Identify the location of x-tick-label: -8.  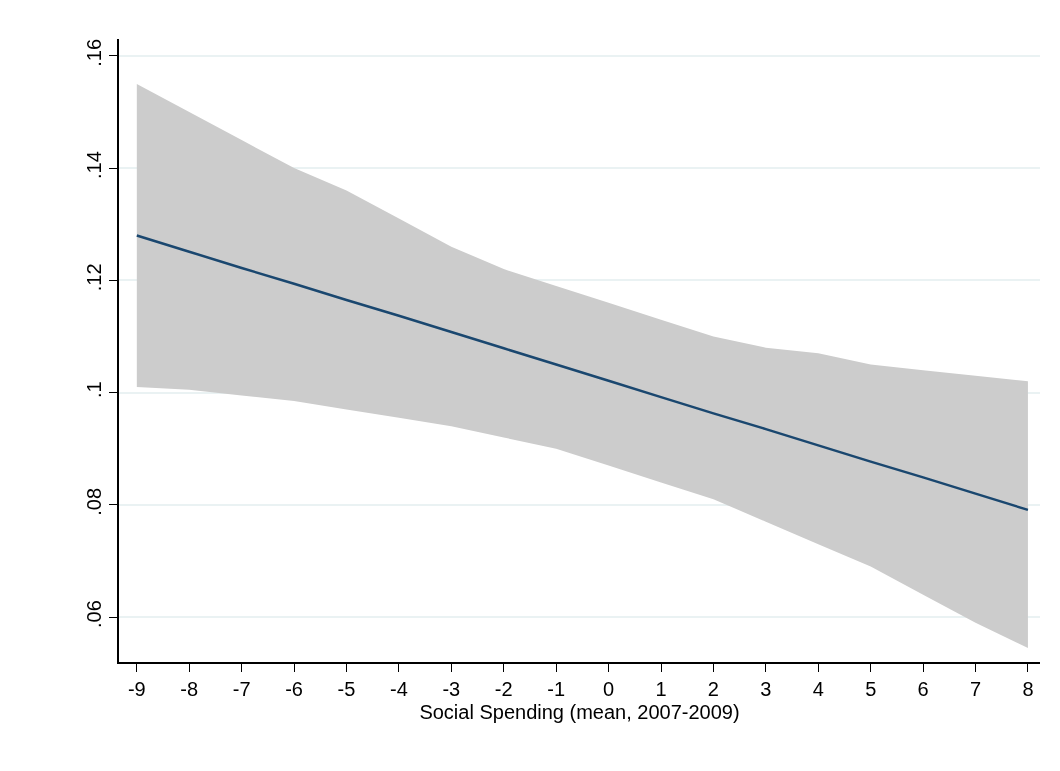
(189, 688).